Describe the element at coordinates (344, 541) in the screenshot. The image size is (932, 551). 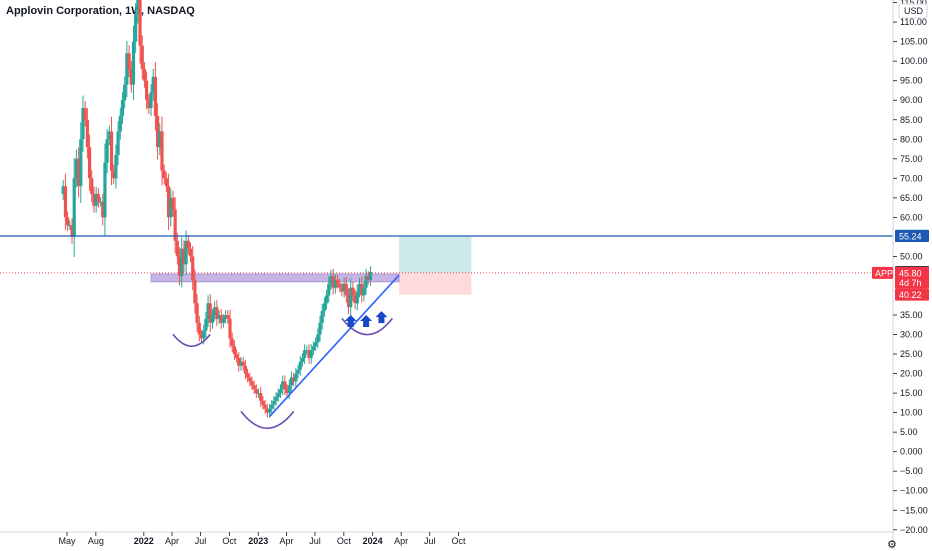
I see `x-tick-label: Oct` at that location.